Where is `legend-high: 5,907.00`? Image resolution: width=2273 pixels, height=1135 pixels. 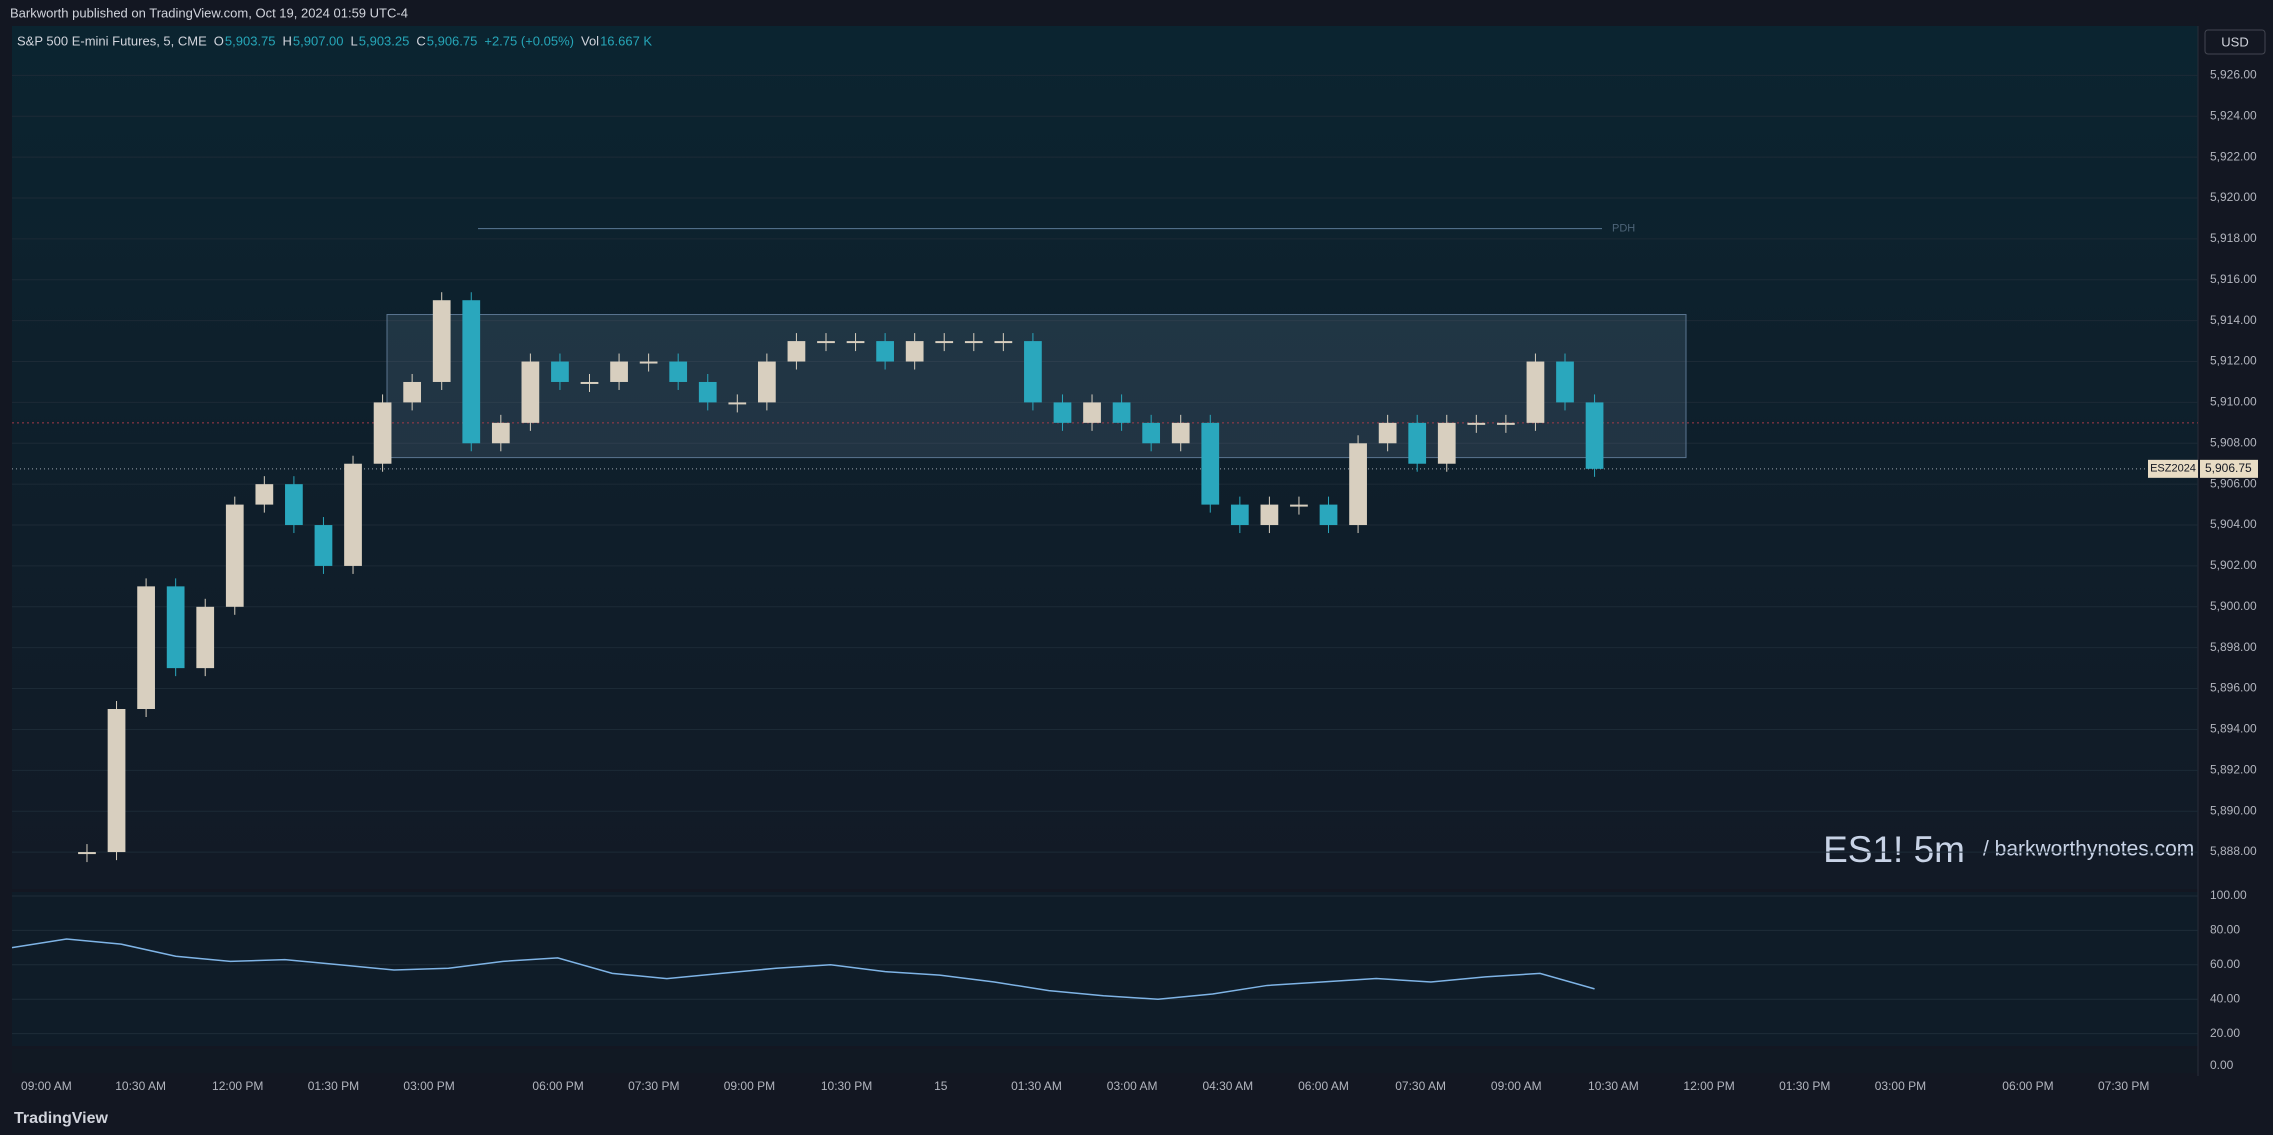
legend-high: 5,907.00 is located at coordinates (318, 40).